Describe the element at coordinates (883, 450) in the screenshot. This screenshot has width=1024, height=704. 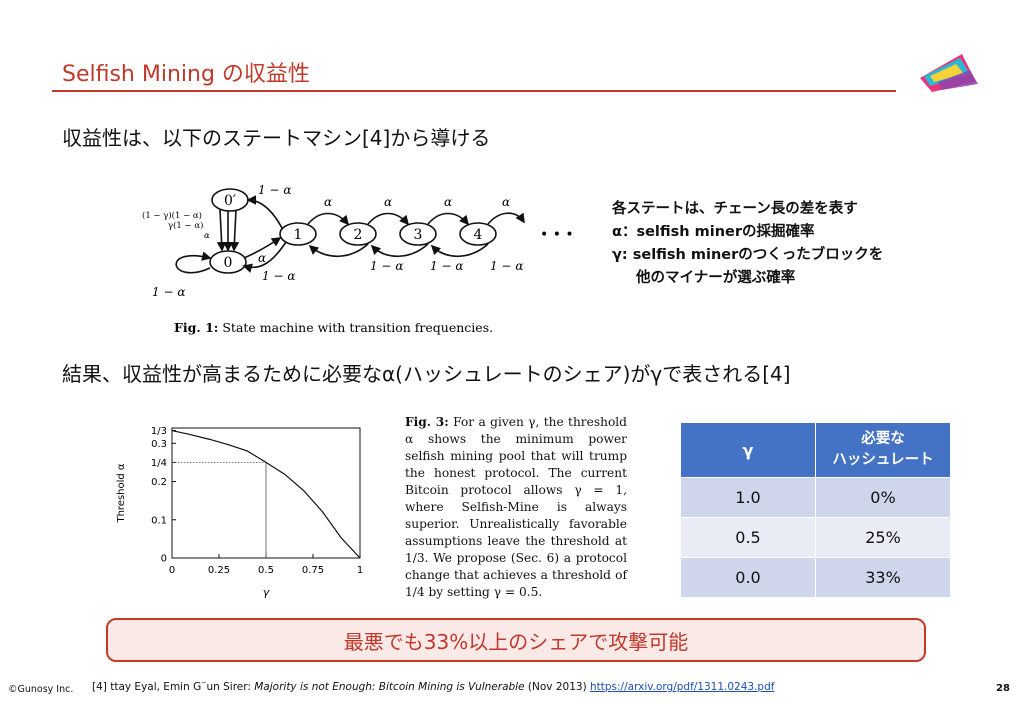
I see `table-header-rate: 必要なハッシュレート` at that location.